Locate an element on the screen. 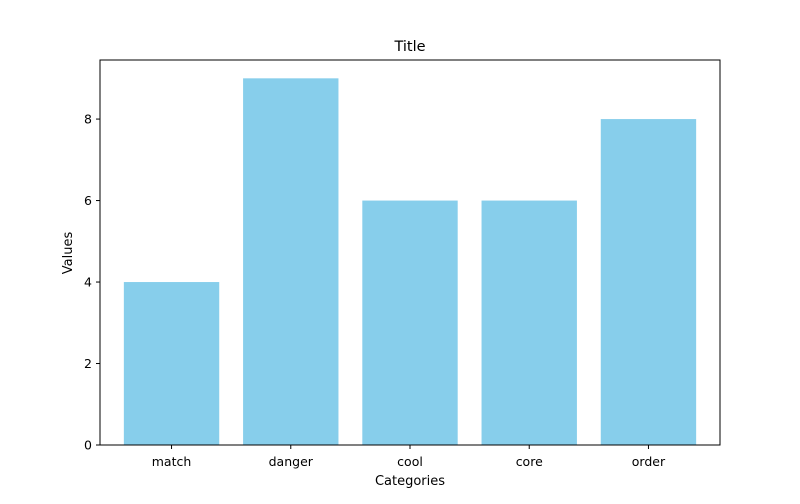 The height and width of the screenshot is (504, 800). x-axis: match danger cool core order is located at coordinates (409, 457).